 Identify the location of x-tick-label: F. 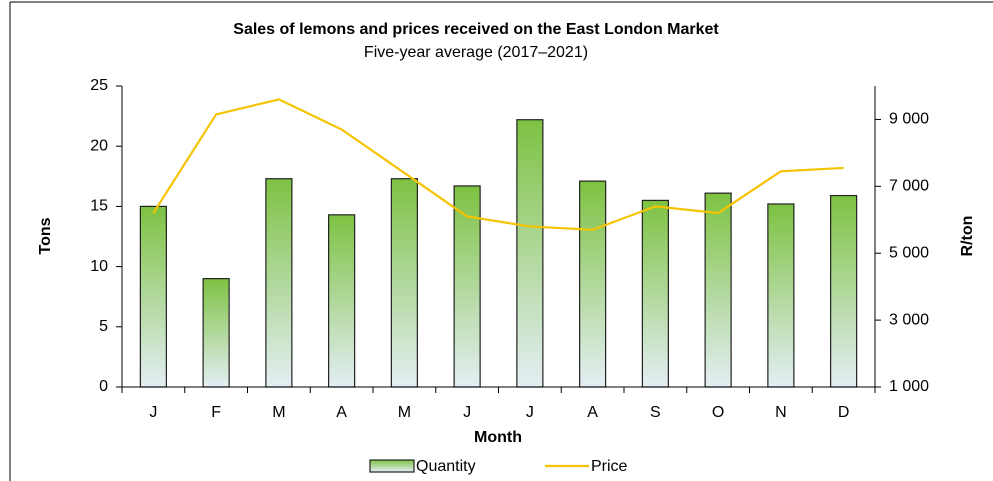
(216, 412).